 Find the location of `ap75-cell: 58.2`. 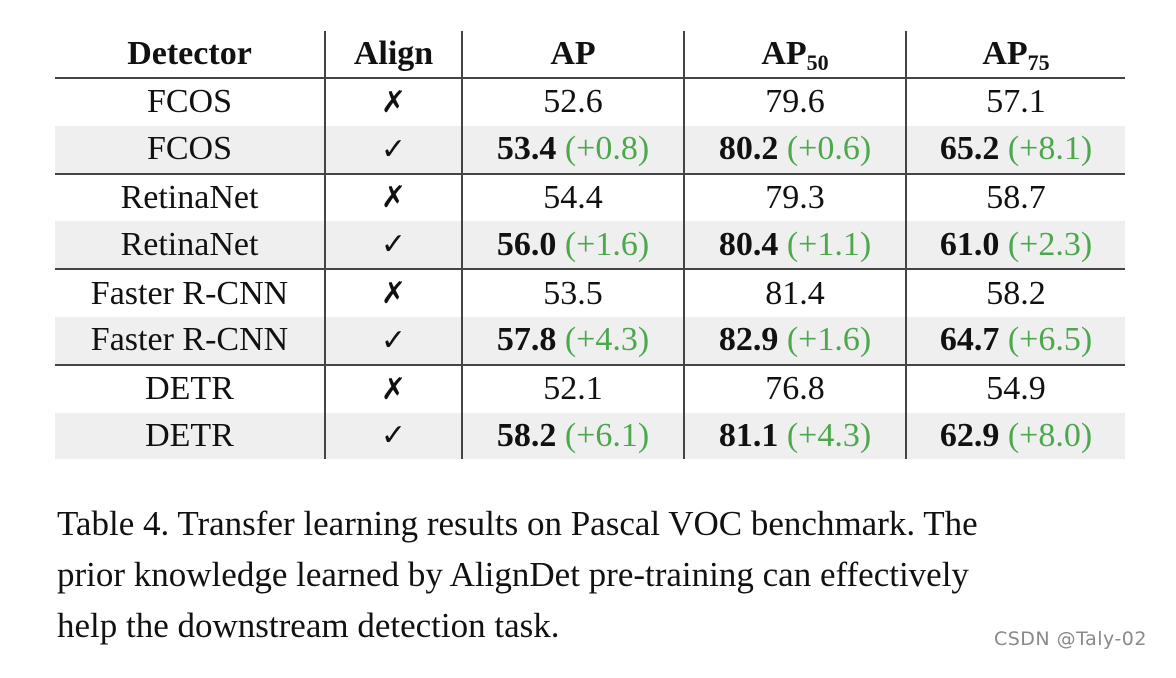

ap75-cell: 58.2 is located at coordinates (1015, 293).